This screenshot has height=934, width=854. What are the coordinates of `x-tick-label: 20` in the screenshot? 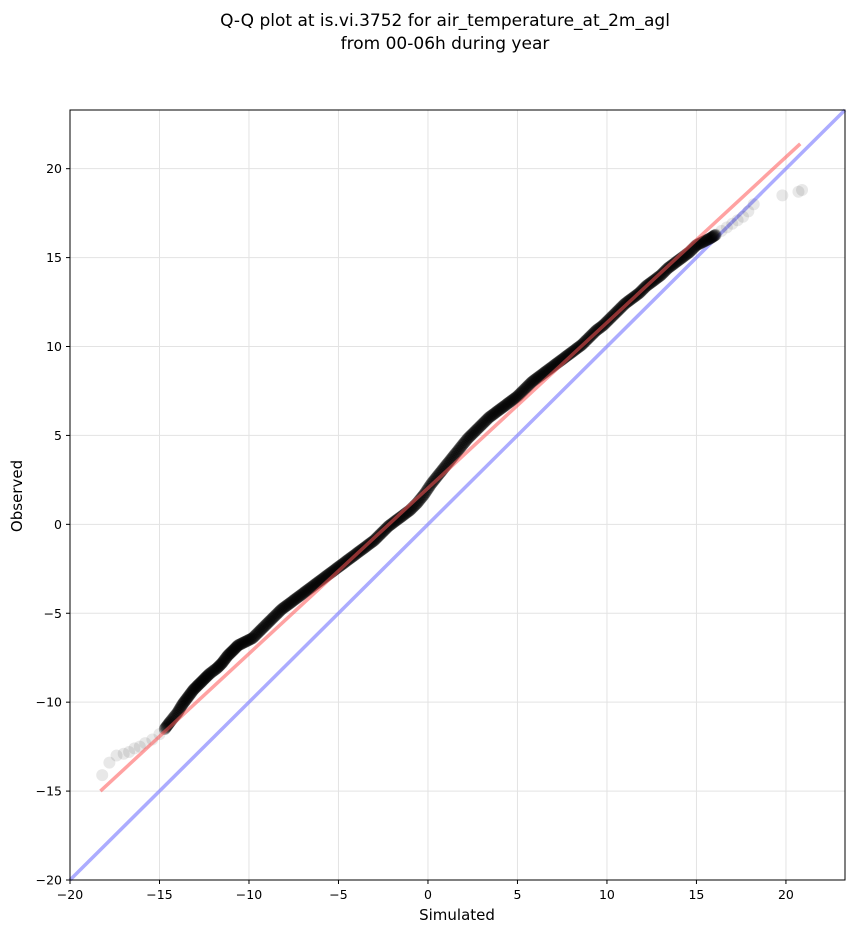 It's located at (786, 894).